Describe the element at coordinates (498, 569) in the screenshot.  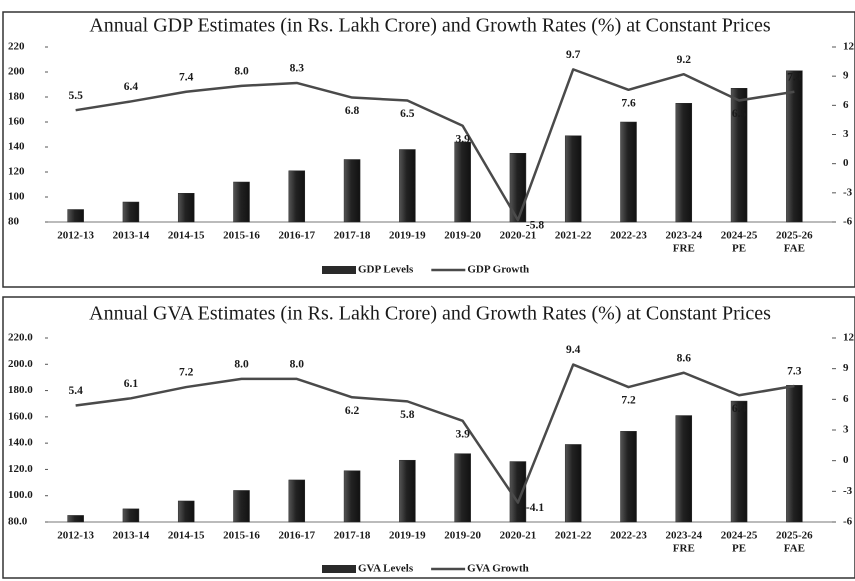
I see `legend-label: GVA Growth` at that location.